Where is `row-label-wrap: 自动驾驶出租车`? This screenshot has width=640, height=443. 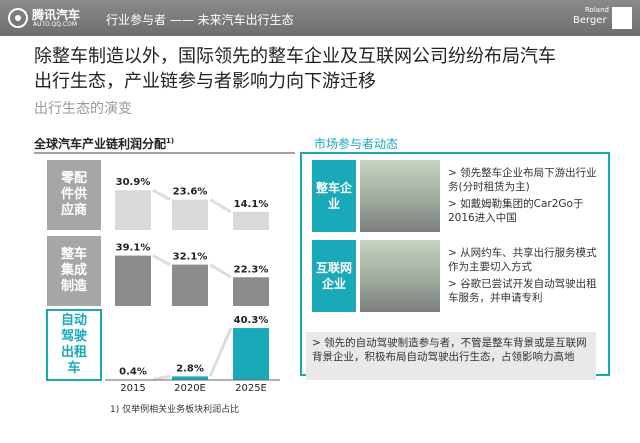 row-label-wrap: 自动驾驶出租车 is located at coordinates (73, 344).